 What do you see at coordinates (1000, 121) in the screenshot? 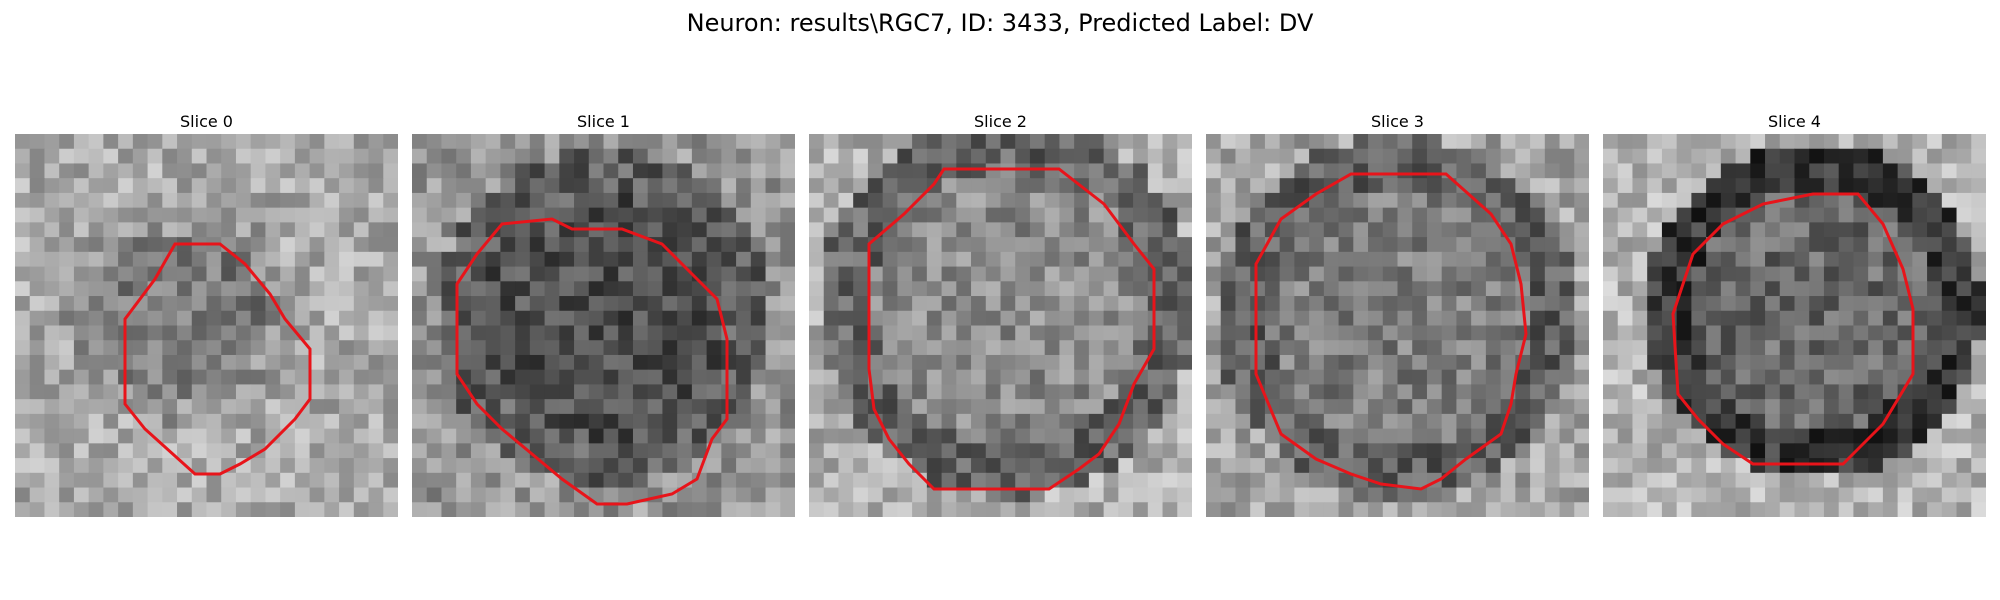
I see `slice-title-2: Slice 2` at bounding box center [1000, 121].